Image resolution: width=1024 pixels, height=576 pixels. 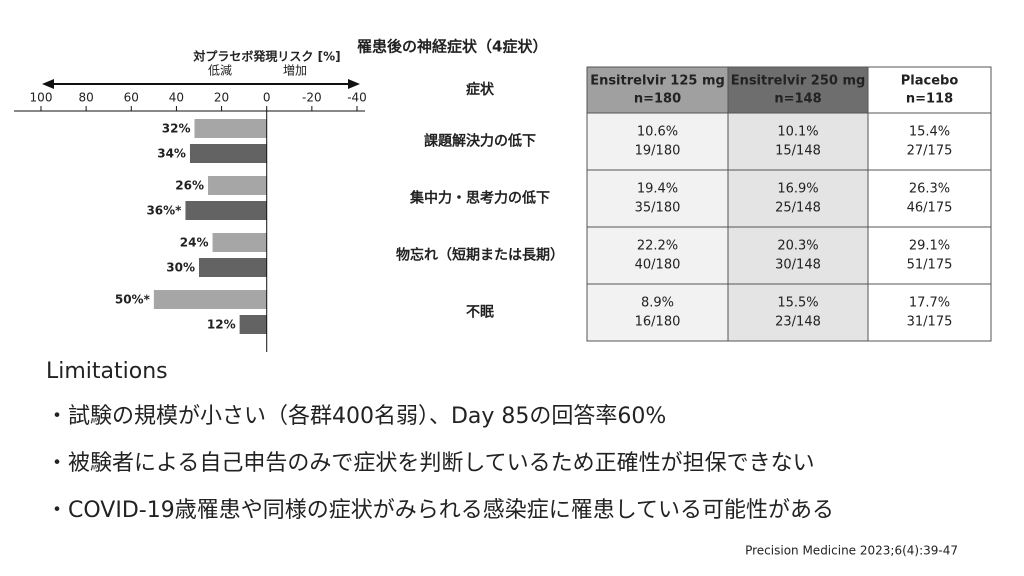 What do you see at coordinates (266, 56) in the screenshot?
I see `chart-title: 対プラセボ発現リスク [%]` at bounding box center [266, 56].